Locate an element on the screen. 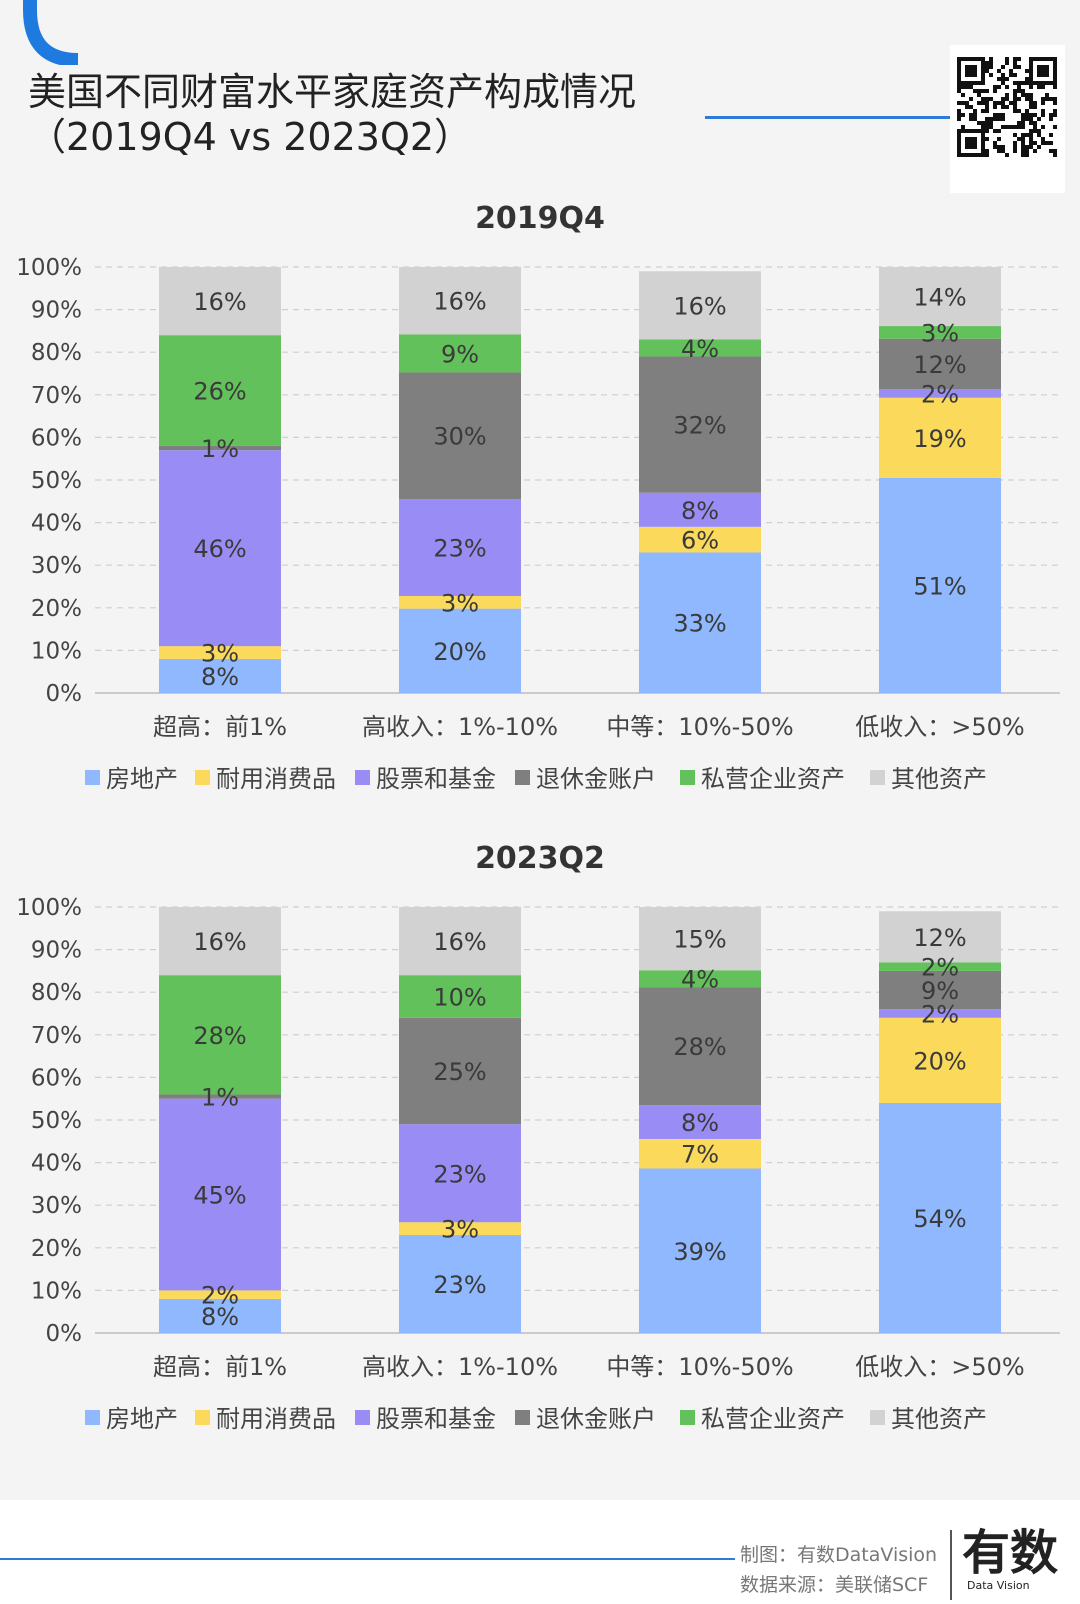  data-label: 54% is located at coordinates (939, 1219).